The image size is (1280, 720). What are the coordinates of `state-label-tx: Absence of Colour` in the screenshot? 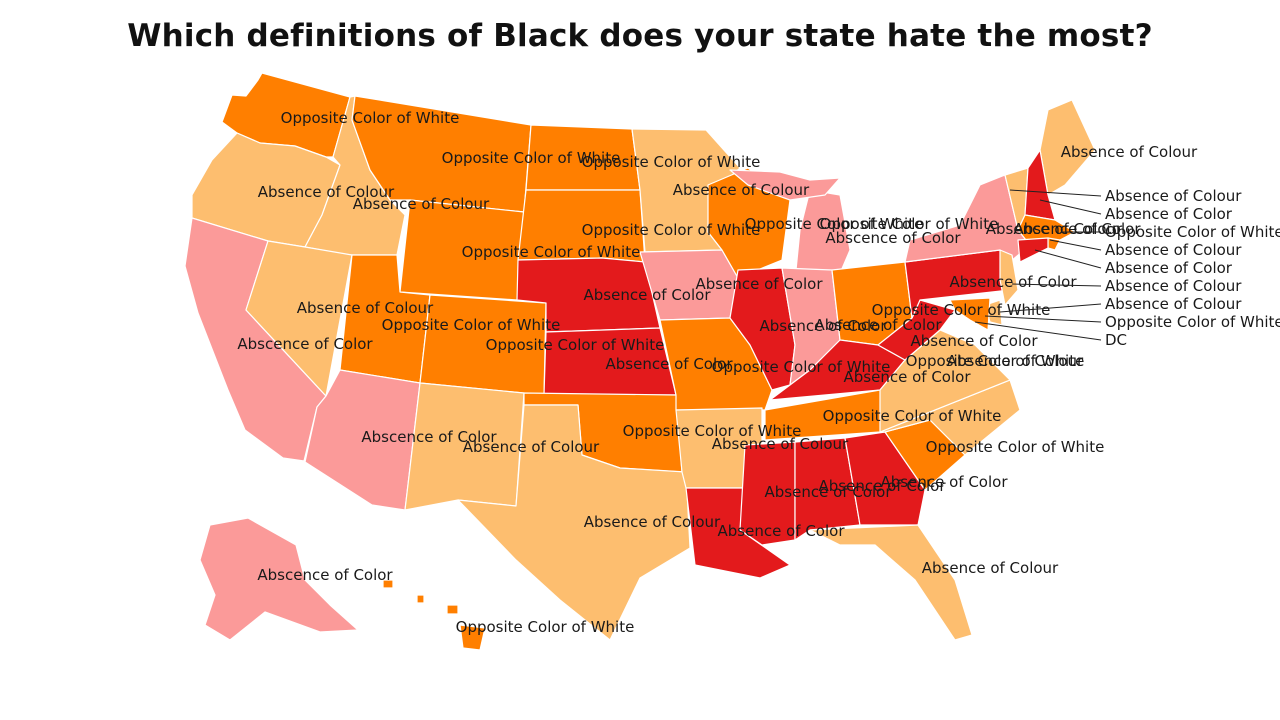 It's located at (652, 522).